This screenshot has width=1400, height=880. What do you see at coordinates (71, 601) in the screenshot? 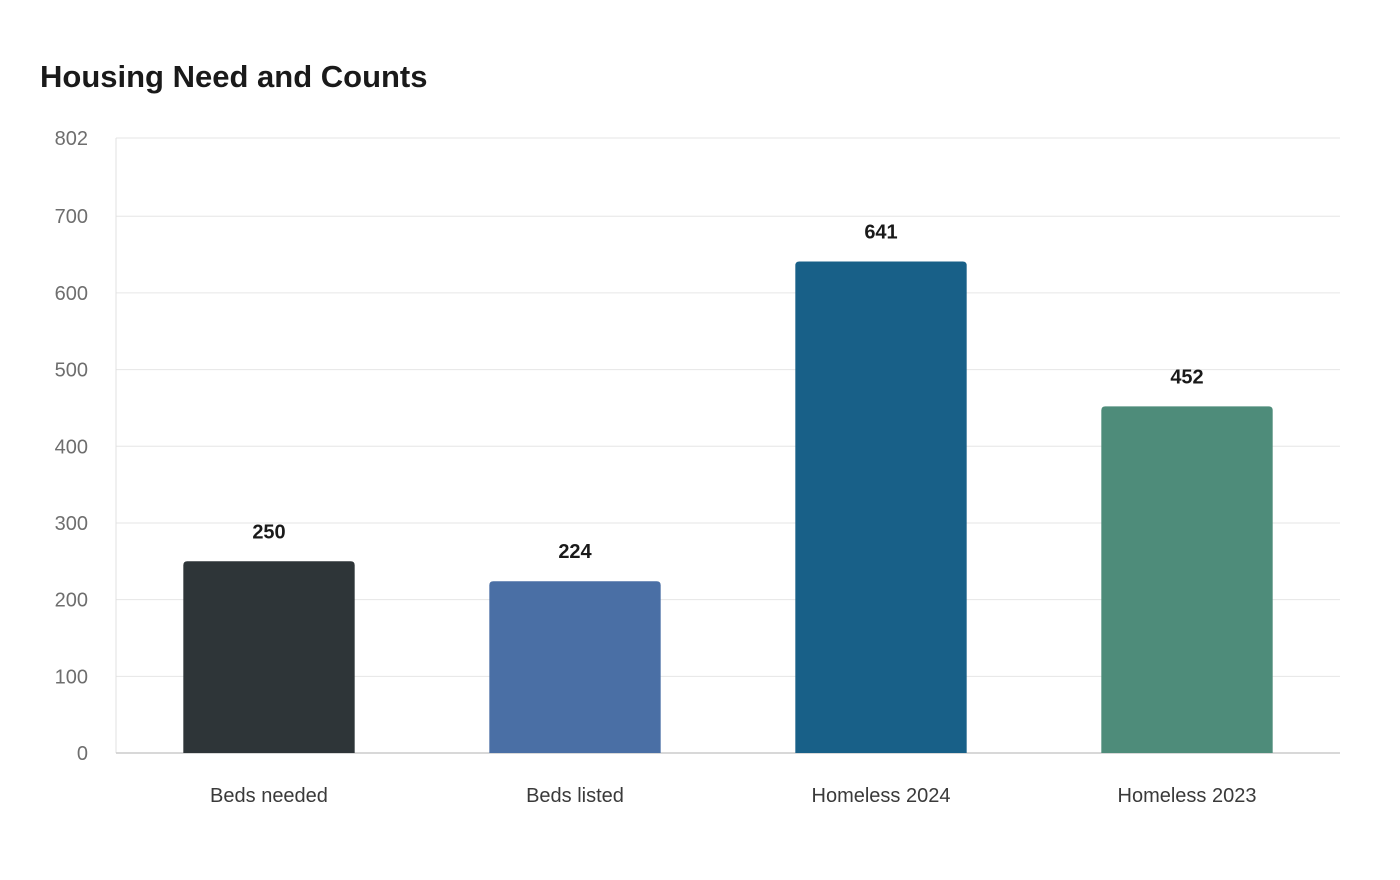
I see `y-tick-label: 200` at bounding box center [71, 601].